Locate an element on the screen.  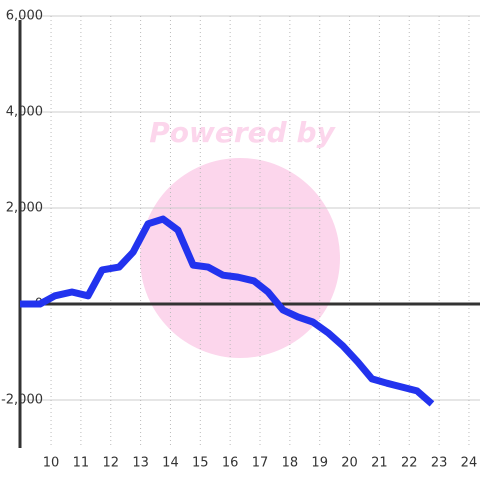
x-tick-label: 17 is located at coordinates (260, 463).